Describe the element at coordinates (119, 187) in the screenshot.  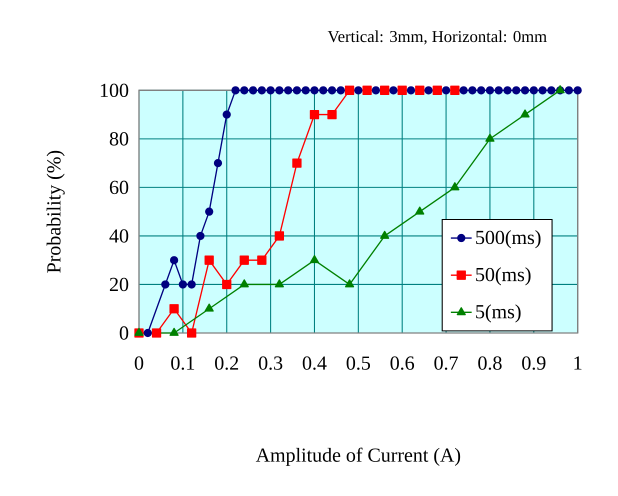
I see `y-tick-label: 60` at that location.